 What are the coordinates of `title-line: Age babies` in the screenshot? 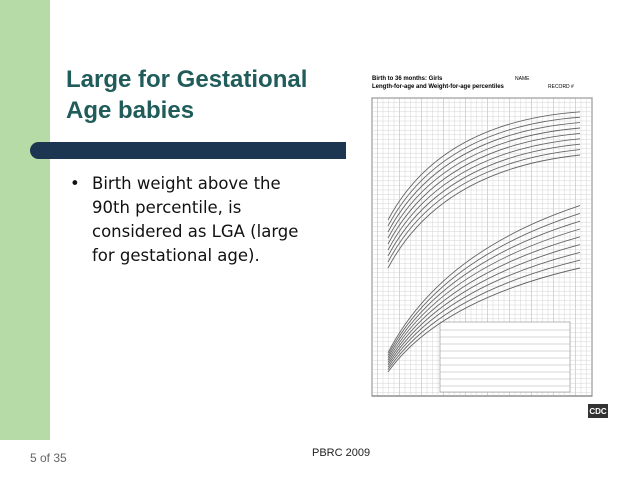 It's located at (130, 110).